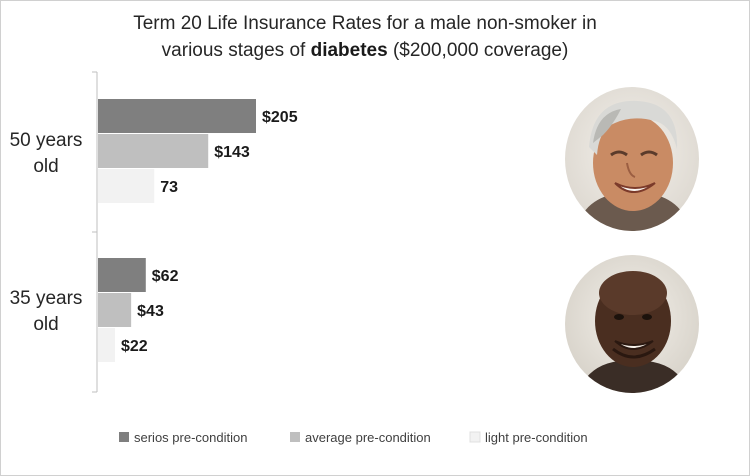 The width and height of the screenshot is (750, 476). I want to click on data-label: $205, so click(280, 117).